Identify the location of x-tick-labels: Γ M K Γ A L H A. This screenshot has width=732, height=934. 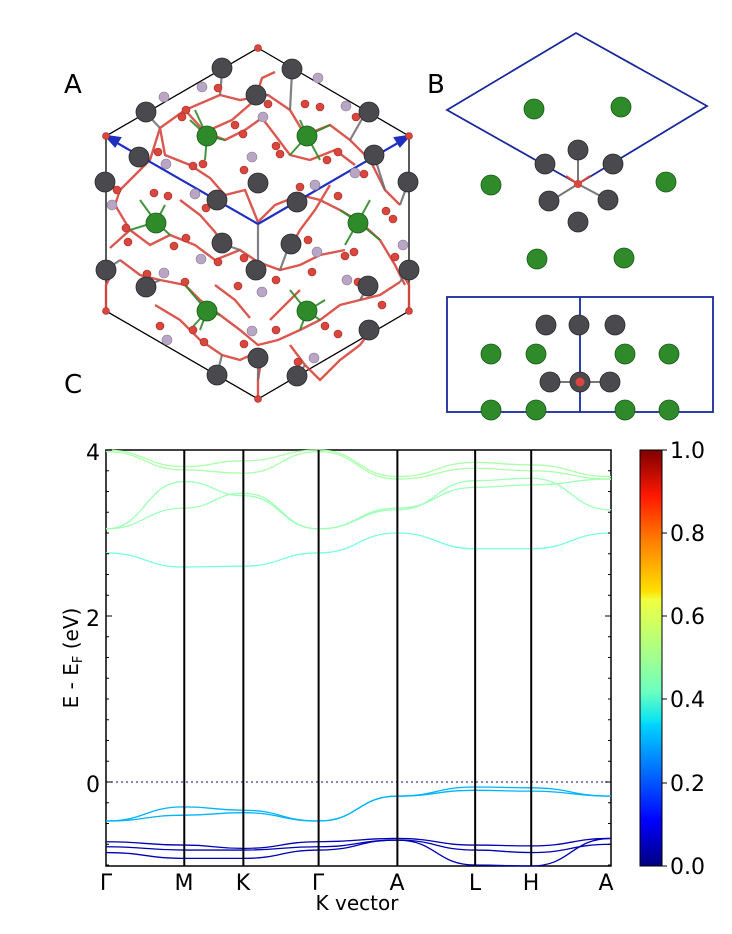
(357, 883).